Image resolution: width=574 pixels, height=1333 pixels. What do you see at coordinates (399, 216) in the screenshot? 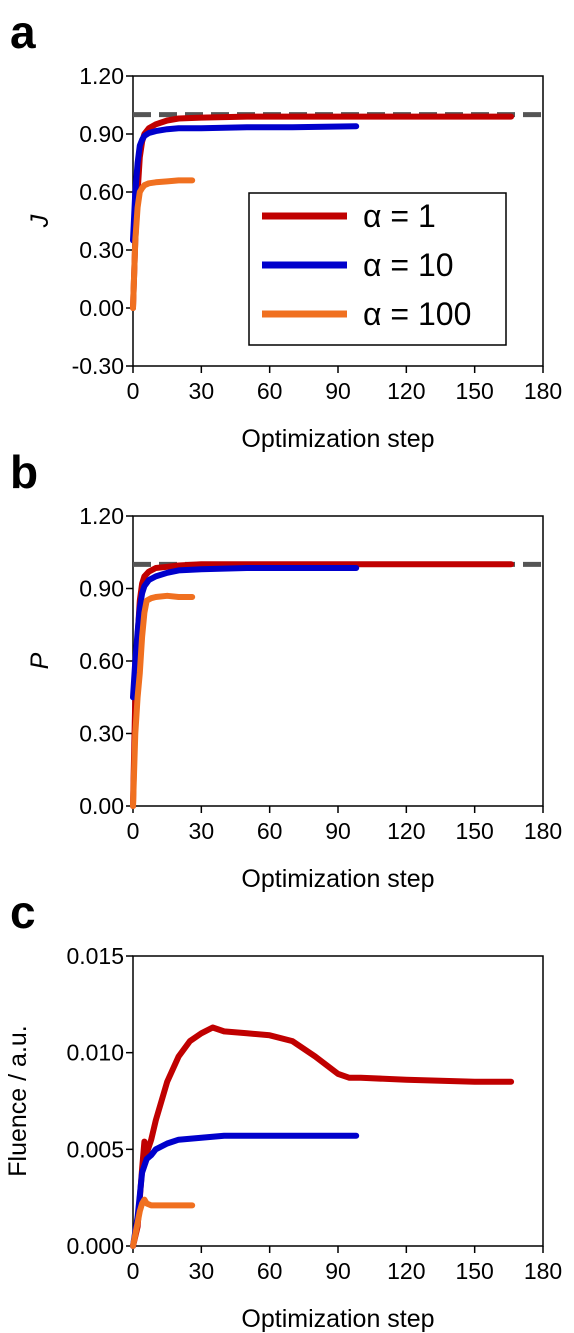
I see `legend-label-alpha-1: α = 1` at bounding box center [399, 216].